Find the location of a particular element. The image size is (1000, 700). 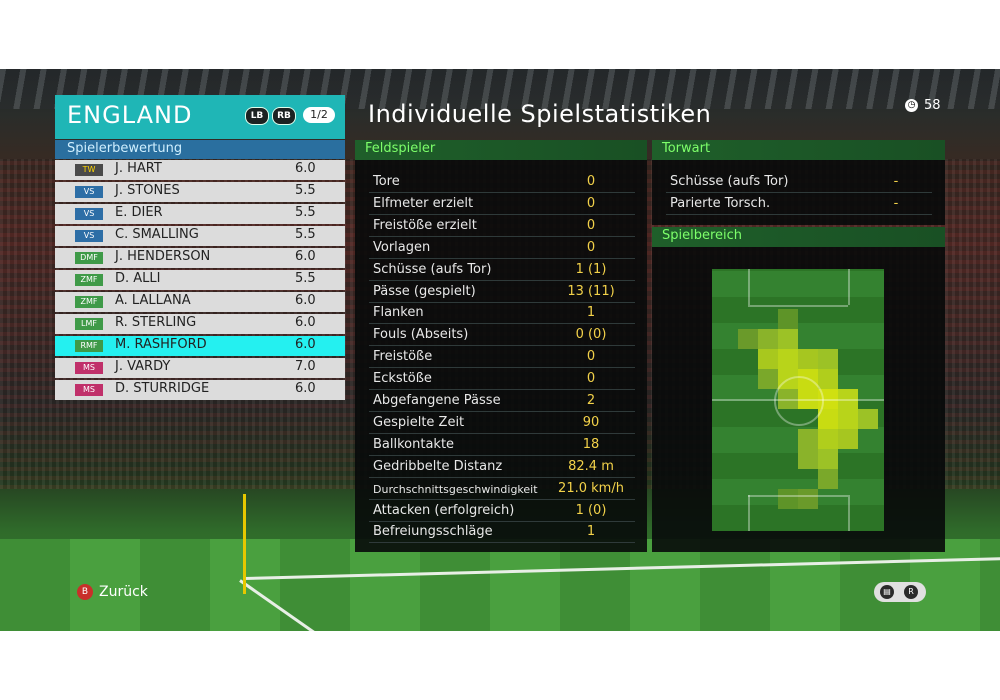

stat-label: Freistöße erzielt is located at coordinates (425, 225).